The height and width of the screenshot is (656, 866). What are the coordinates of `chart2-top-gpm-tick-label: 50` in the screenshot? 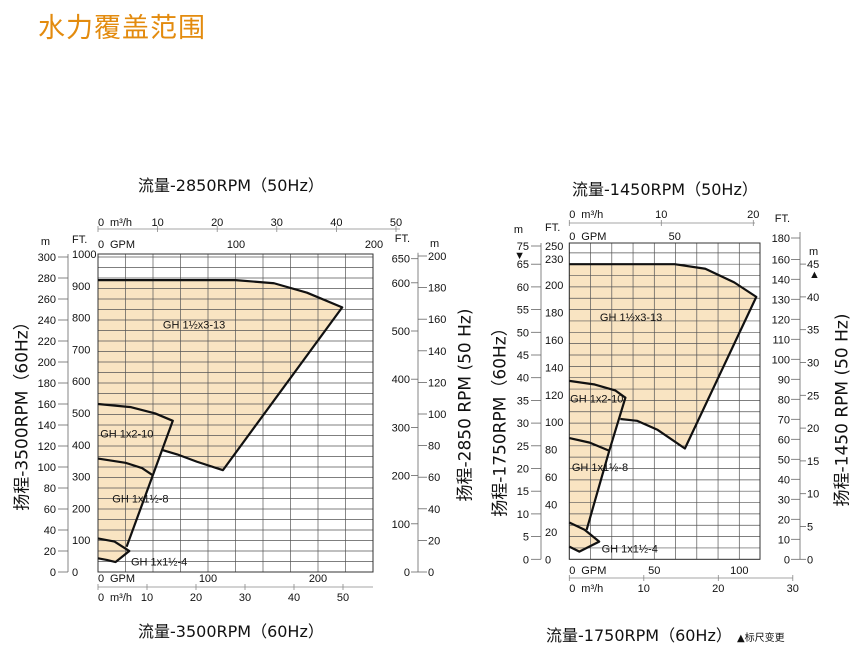 It's located at (675, 237).